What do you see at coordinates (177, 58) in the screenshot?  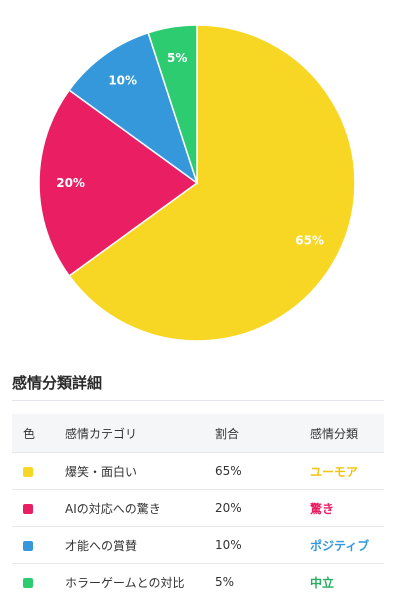 I see `pie-slice-label: 5%` at bounding box center [177, 58].